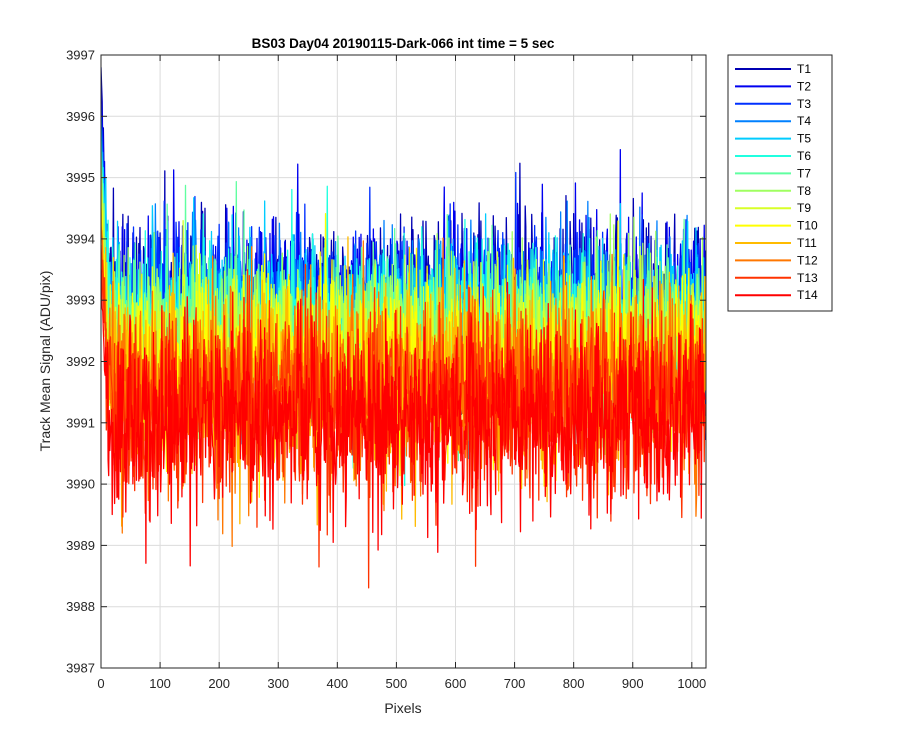  I want to click on x-tick-label: 600, so click(456, 683).